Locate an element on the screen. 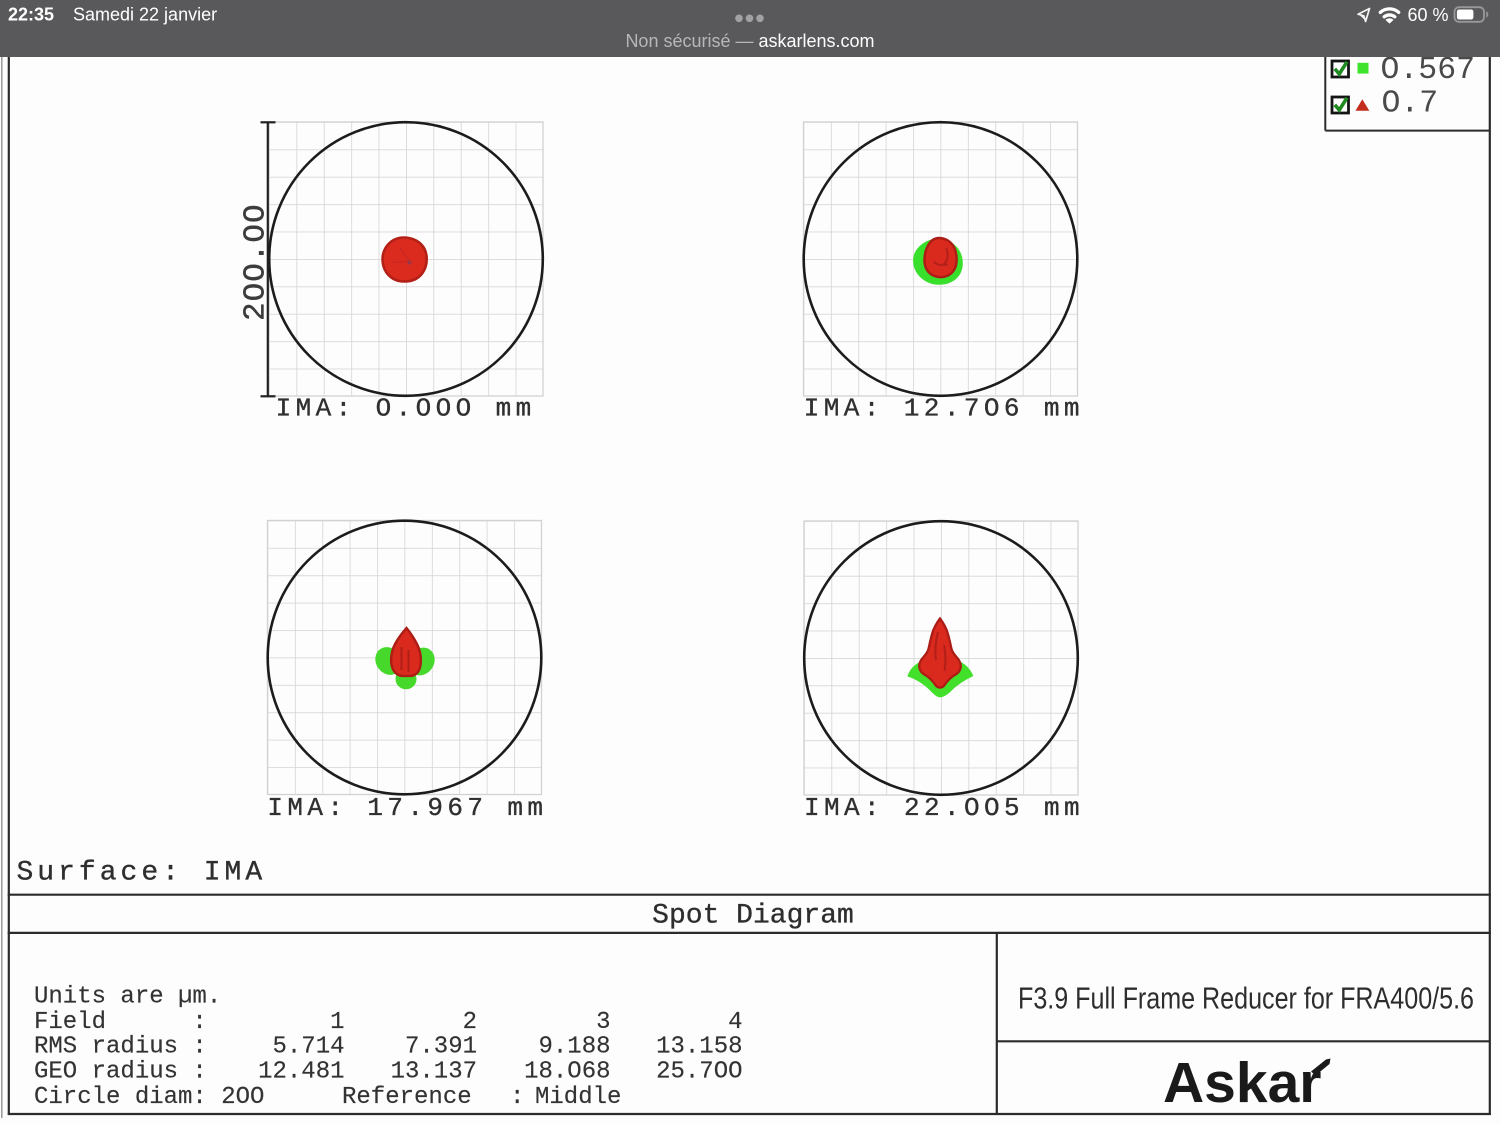 The image size is (1500, 1125). svg-text: 2OO.OO is located at coordinates (256, 262).